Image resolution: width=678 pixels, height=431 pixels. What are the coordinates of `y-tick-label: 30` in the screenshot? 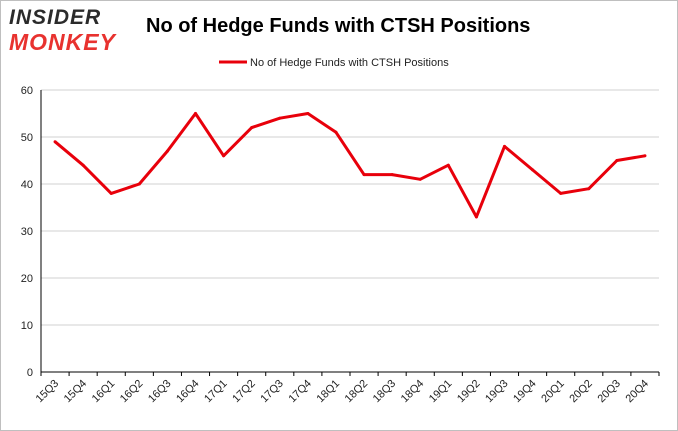 It's located at (27, 232).